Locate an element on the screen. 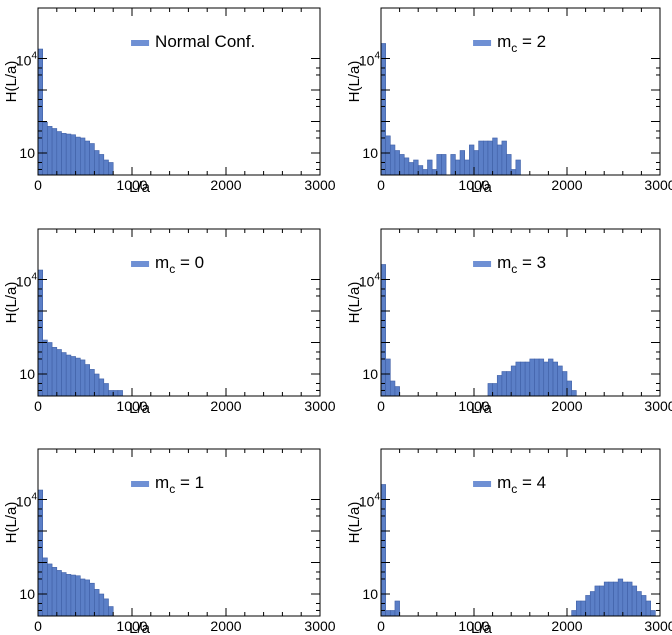  histogram-panel-4: 0 1000 2000 3000 10 104 L/a H(L/a) mc = 3 is located at coordinates (509, 322).